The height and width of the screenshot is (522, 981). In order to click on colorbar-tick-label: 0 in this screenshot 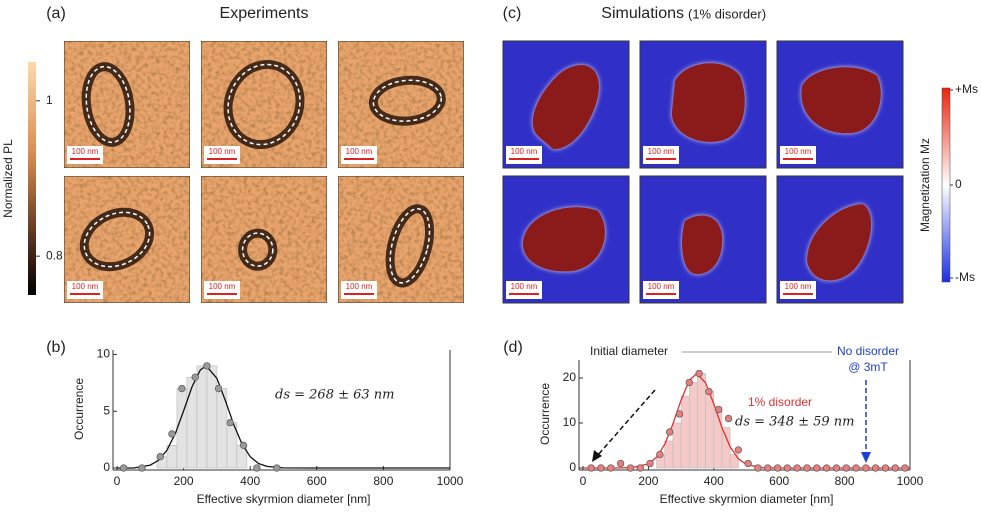, I will do `click(958, 184)`.